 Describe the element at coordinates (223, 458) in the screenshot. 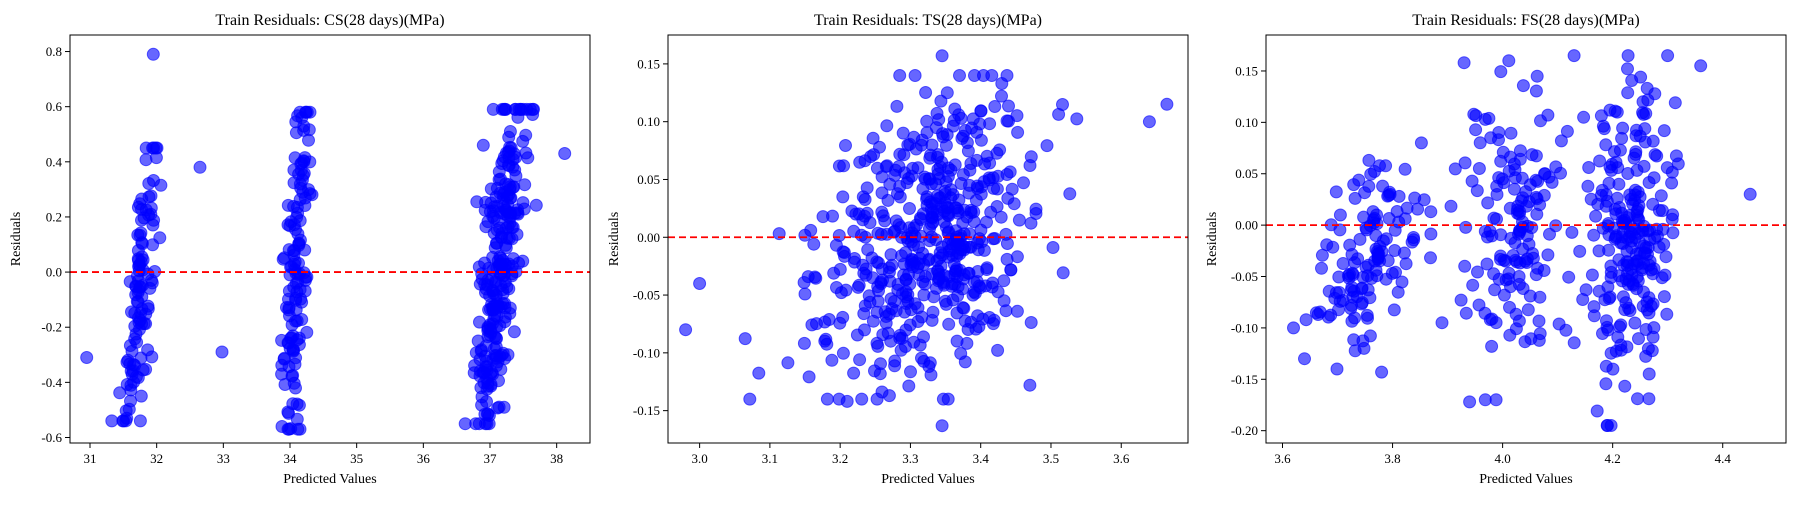

I see `x-tick-label: 33` at that location.